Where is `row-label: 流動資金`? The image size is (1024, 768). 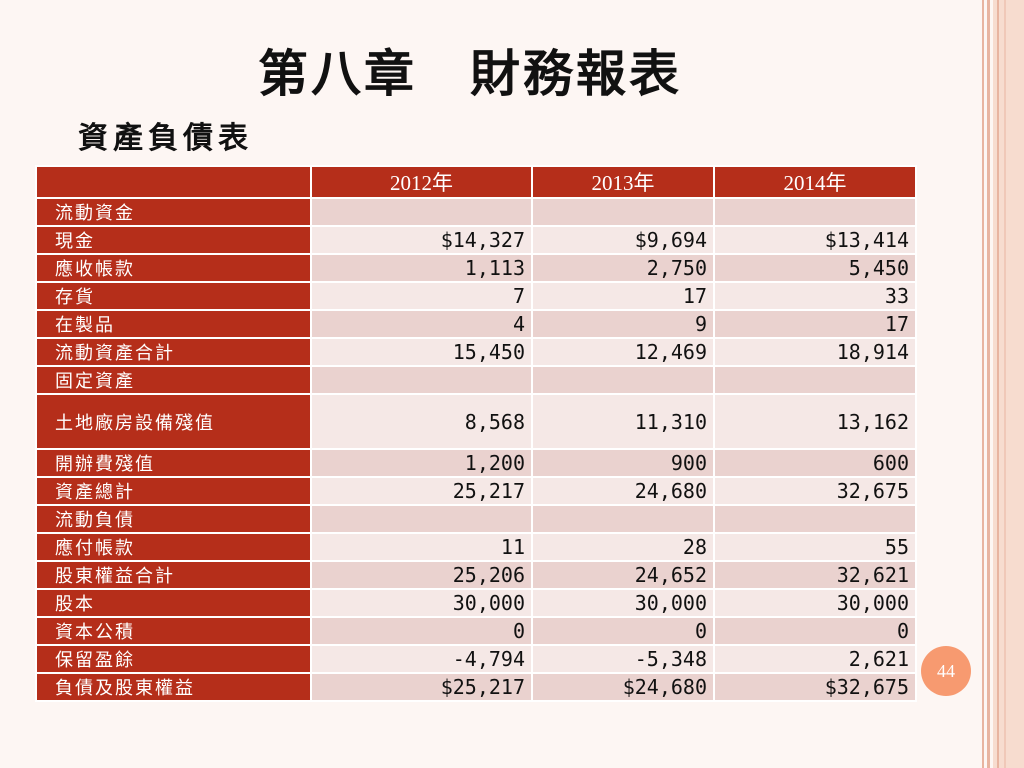
row-label: 流動資金 is located at coordinates (173, 212).